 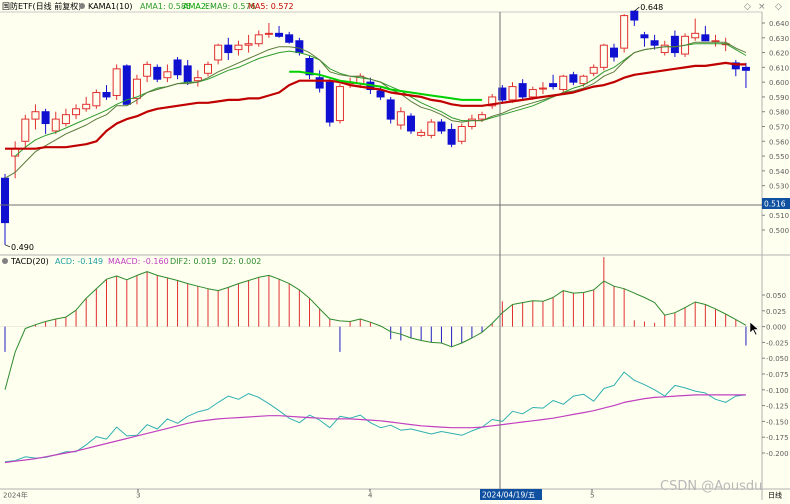 I want to click on tacd-tick-label: 0.025, so click(x=776, y=312).